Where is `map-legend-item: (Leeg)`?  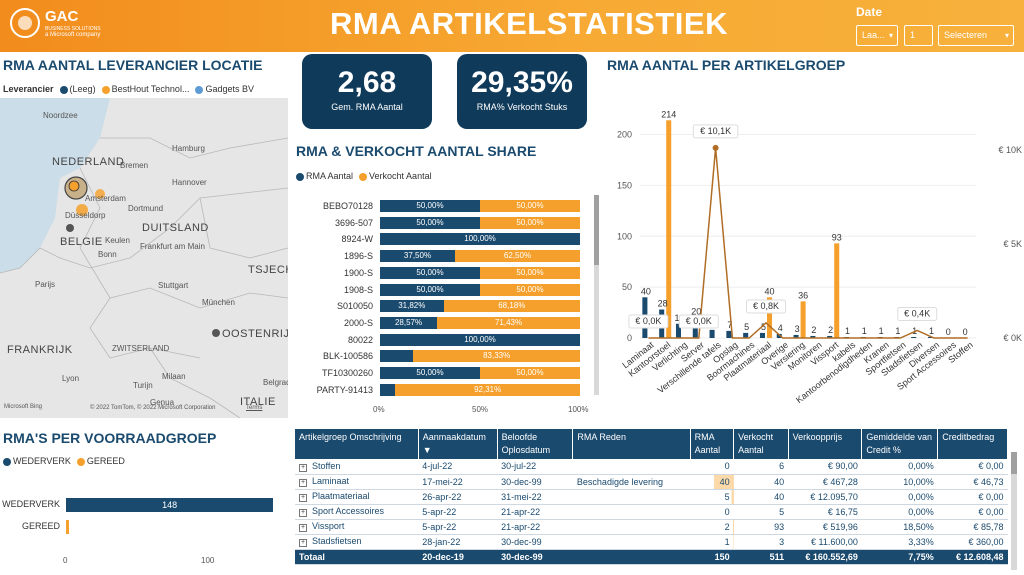
map-legend-item: (Leeg) is located at coordinates (77, 89).